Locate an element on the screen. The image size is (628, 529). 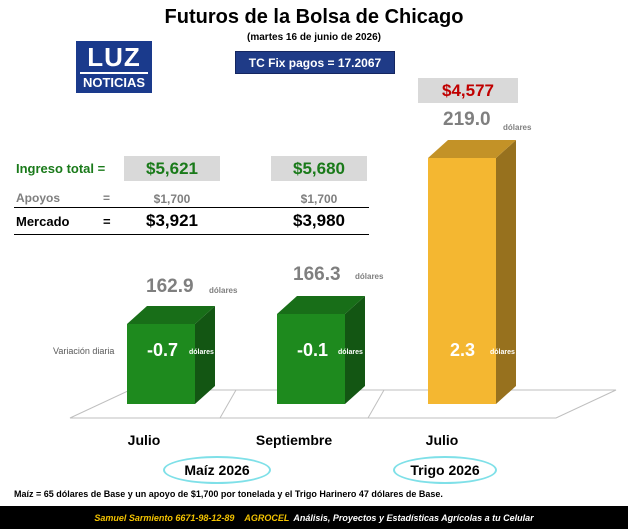
bar-change-label: 2.3 is located at coordinates (463, 350).